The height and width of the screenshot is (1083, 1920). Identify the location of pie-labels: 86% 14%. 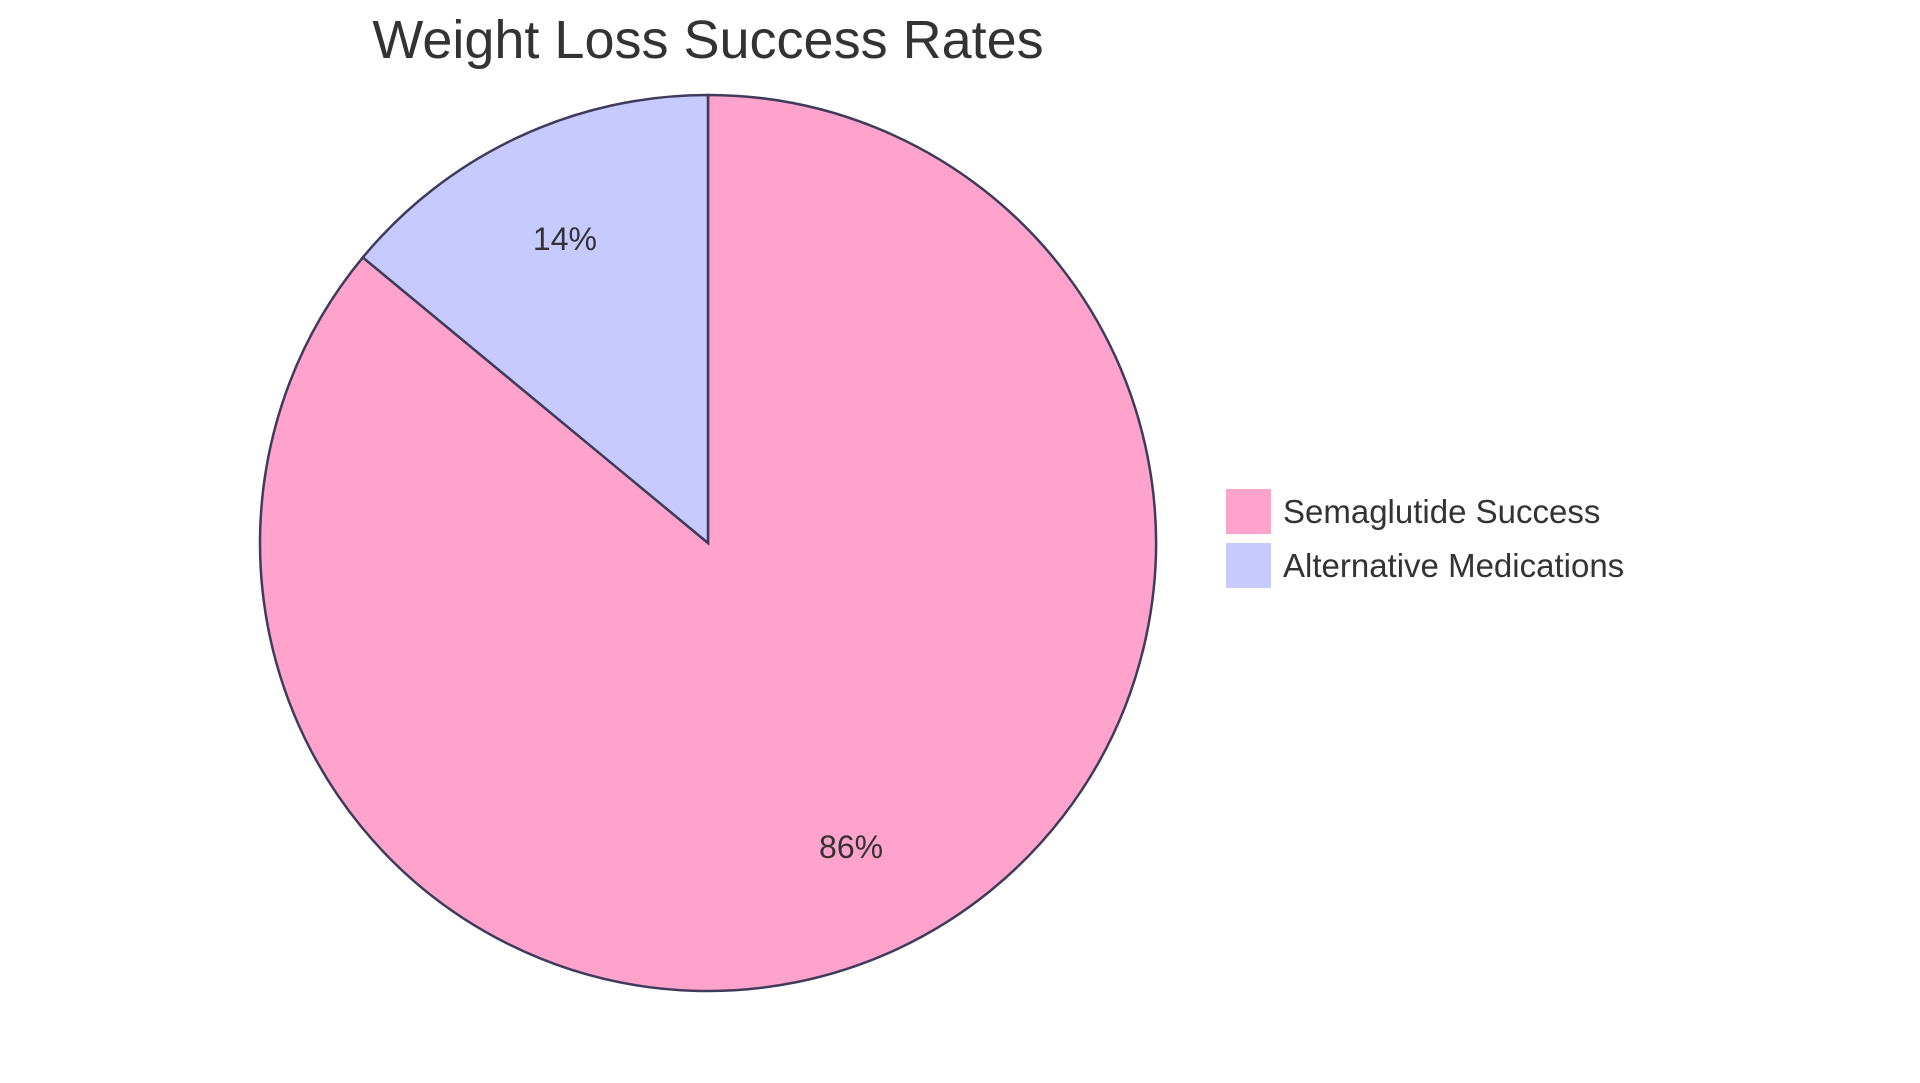
(708, 543).